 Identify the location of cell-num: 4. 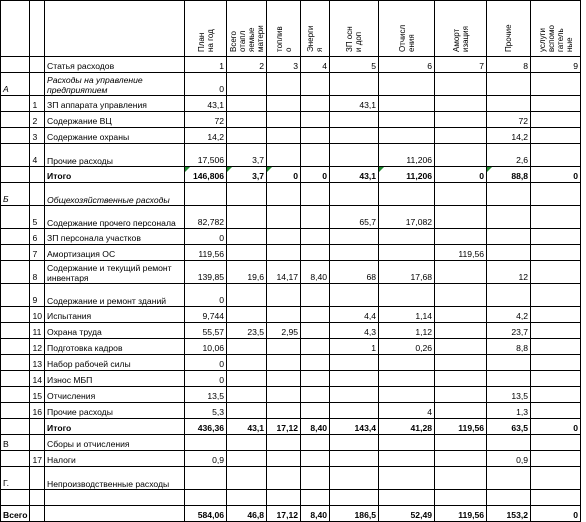
(37, 155).